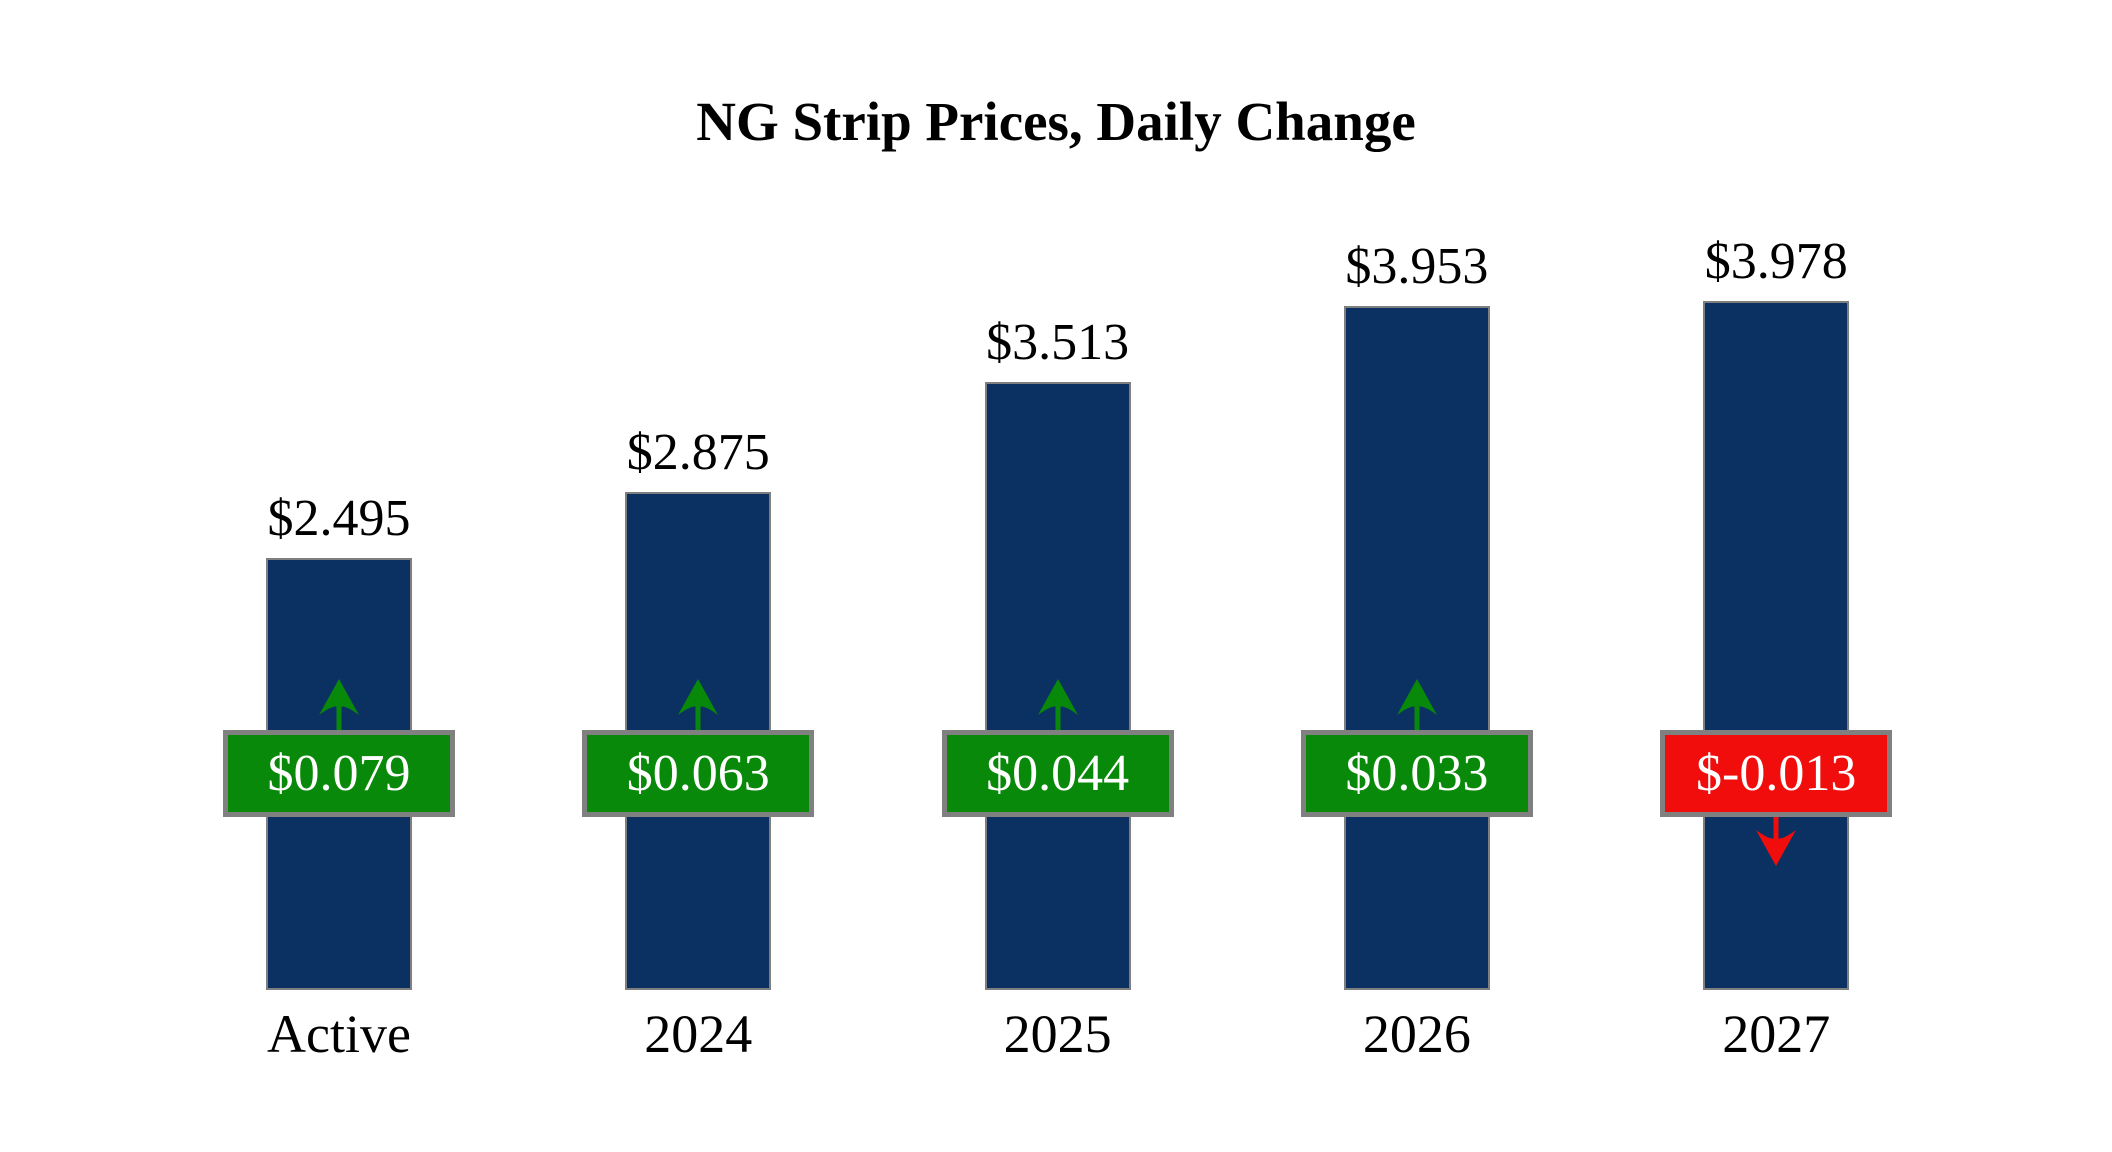 This screenshot has height=1152, width=2112. What do you see at coordinates (1776, 1034) in the screenshot?
I see `category-label: 2027` at bounding box center [1776, 1034].